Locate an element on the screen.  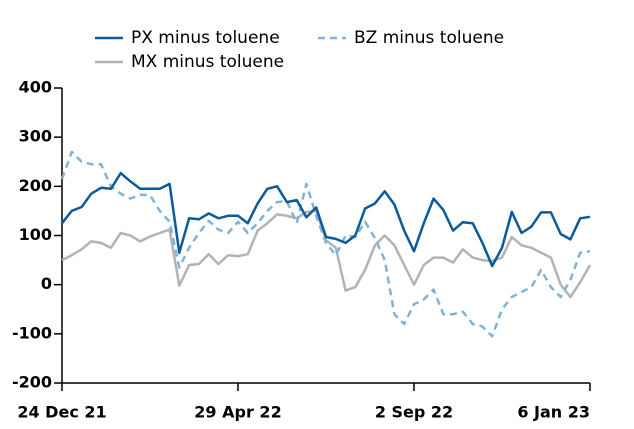
legend-label: BZ minus toluene is located at coordinates (429, 38).